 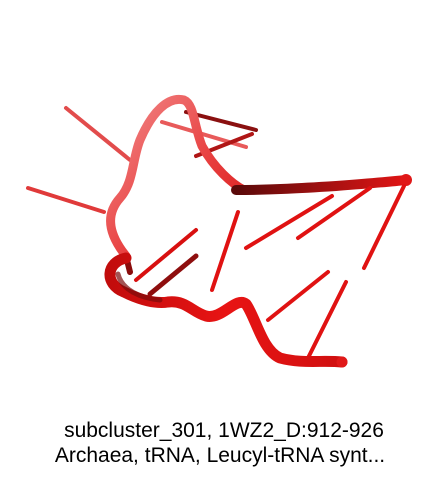 What do you see at coordinates (139, 287) in the screenshot?
I see `backbone-front-shadow` at bounding box center [139, 287].